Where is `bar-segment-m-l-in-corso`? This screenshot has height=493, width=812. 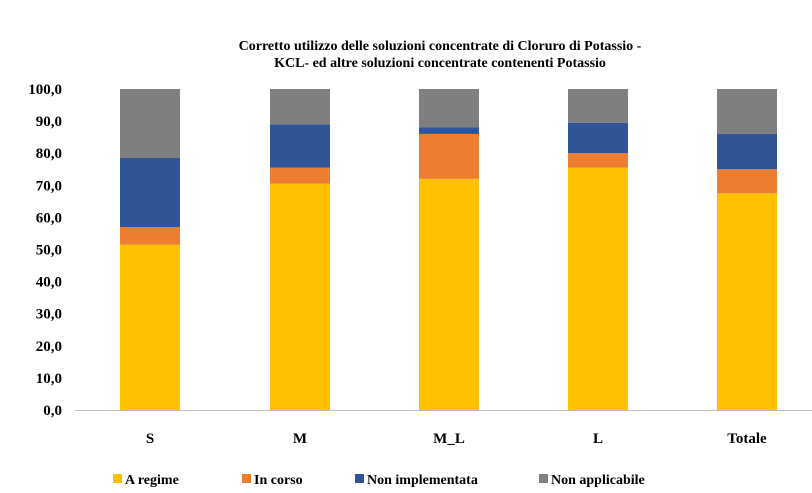 bar-segment-m-l-in-corso is located at coordinates (449, 156).